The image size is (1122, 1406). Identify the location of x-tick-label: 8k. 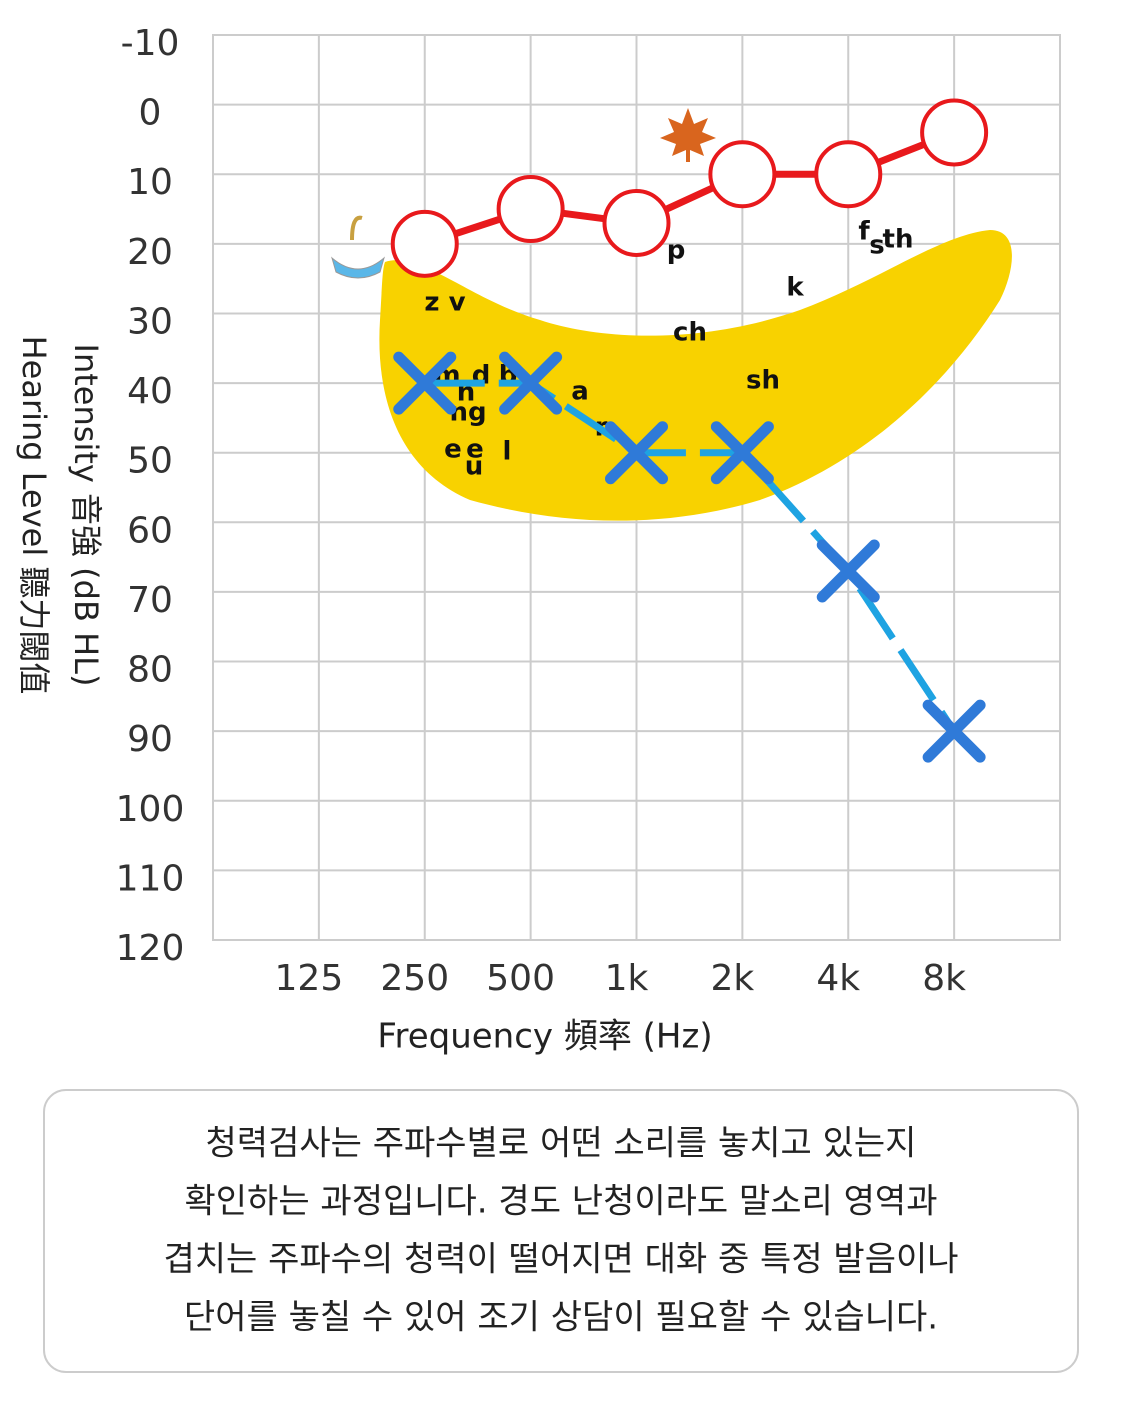
(944, 978).